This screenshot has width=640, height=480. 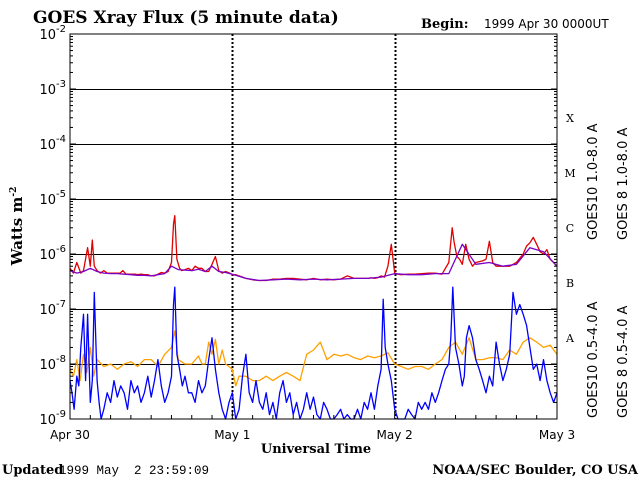 What do you see at coordinates (52, 143) in the screenshot?
I see `y-tick-label: 10⁻⁴` at bounding box center [52, 143].